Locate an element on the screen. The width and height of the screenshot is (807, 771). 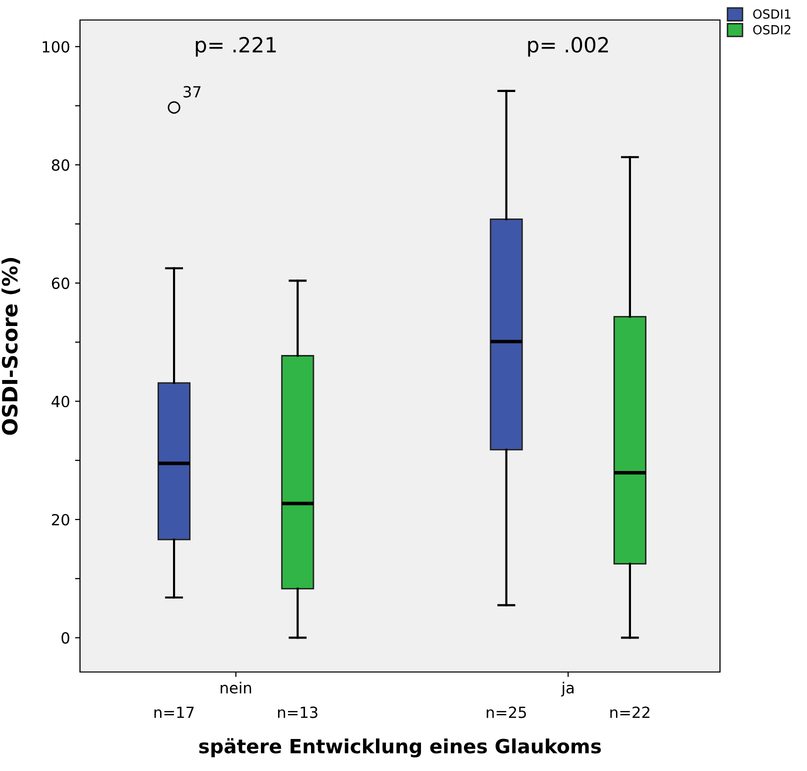
y-tick-label: 20 is located at coordinates (61, 520).